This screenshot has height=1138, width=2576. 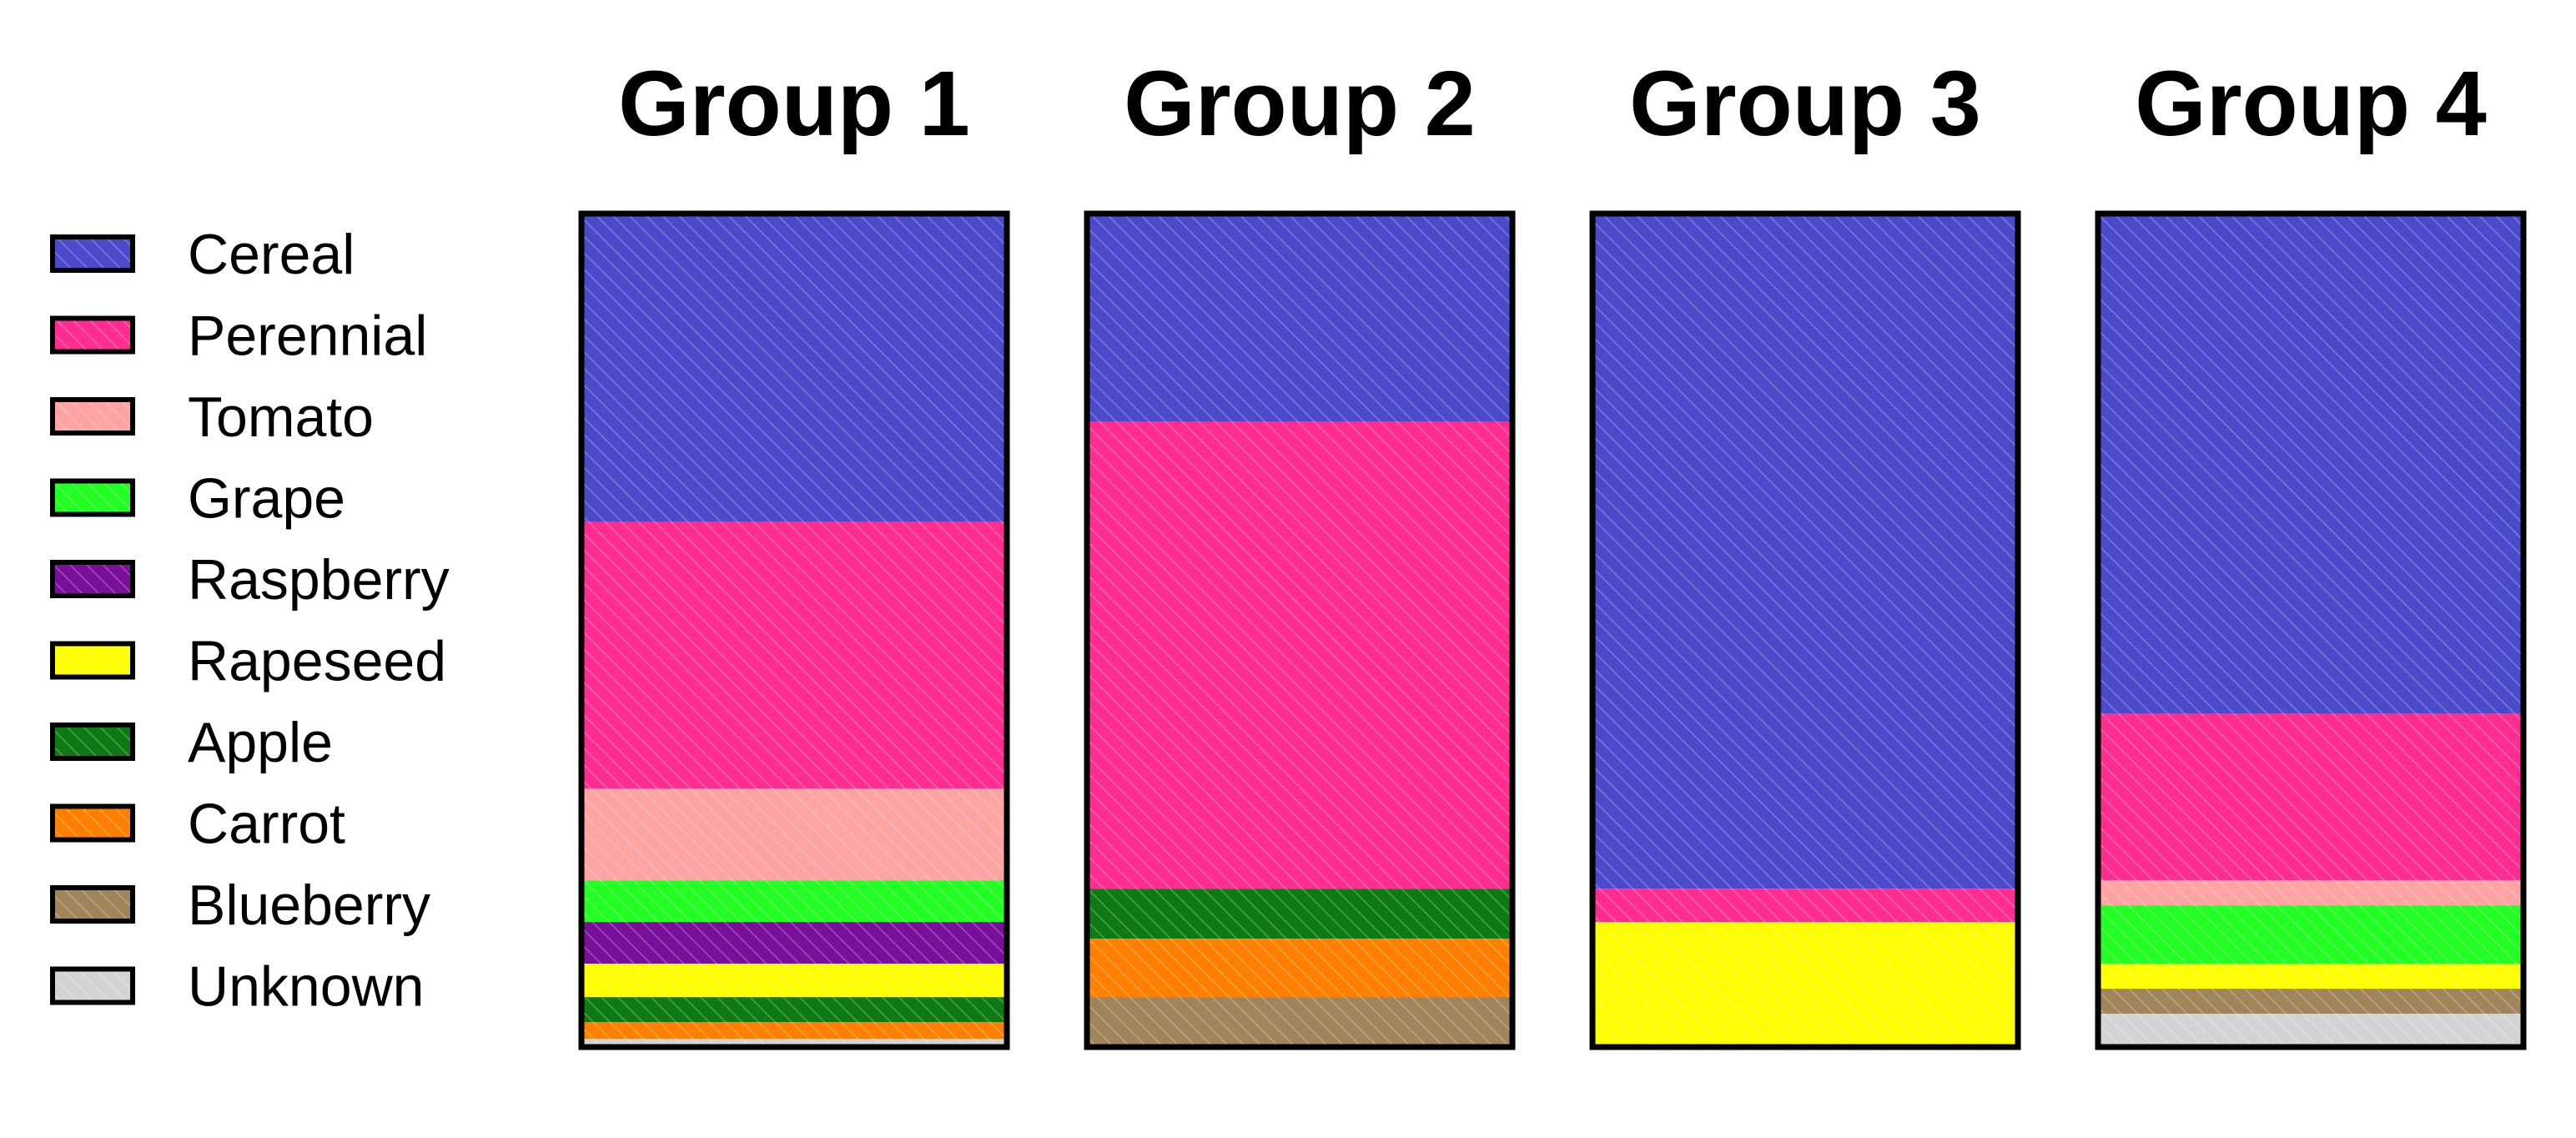 I want to click on legend-label: Raspberry, so click(x=319, y=580).